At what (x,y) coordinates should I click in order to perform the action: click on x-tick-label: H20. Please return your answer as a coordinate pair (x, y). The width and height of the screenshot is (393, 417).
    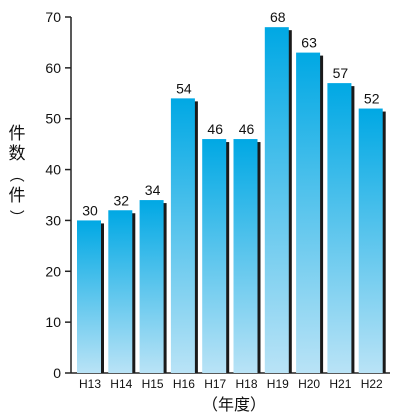
    Looking at the image, I should click on (309, 384).